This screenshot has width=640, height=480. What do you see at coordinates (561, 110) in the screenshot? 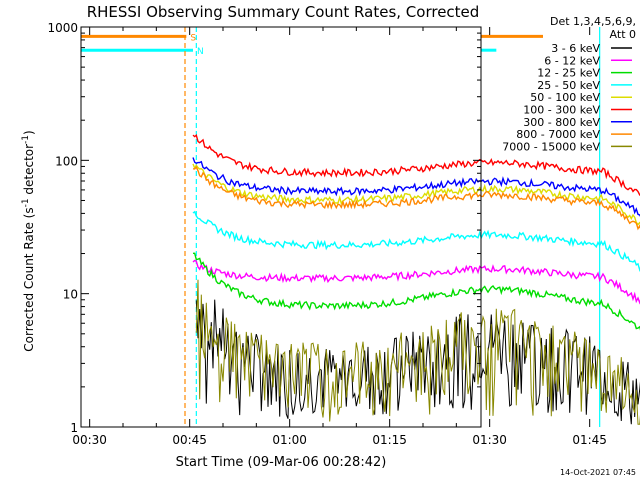
I see `legend-label: 100 - 300 keV` at bounding box center [561, 110].